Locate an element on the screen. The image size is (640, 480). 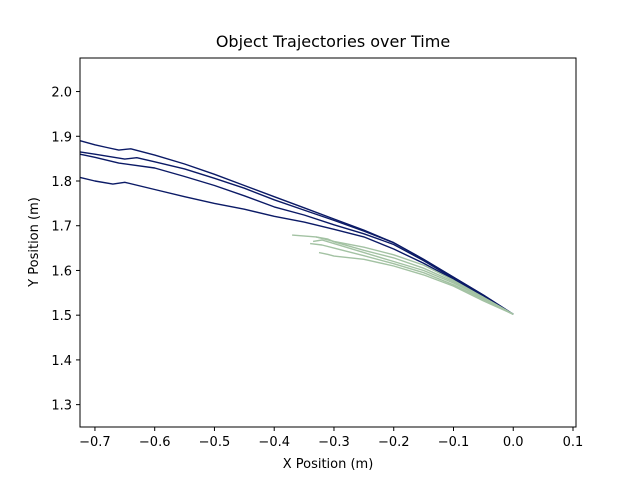
chart-title: Object Trajectories over Time is located at coordinates (333, 41).